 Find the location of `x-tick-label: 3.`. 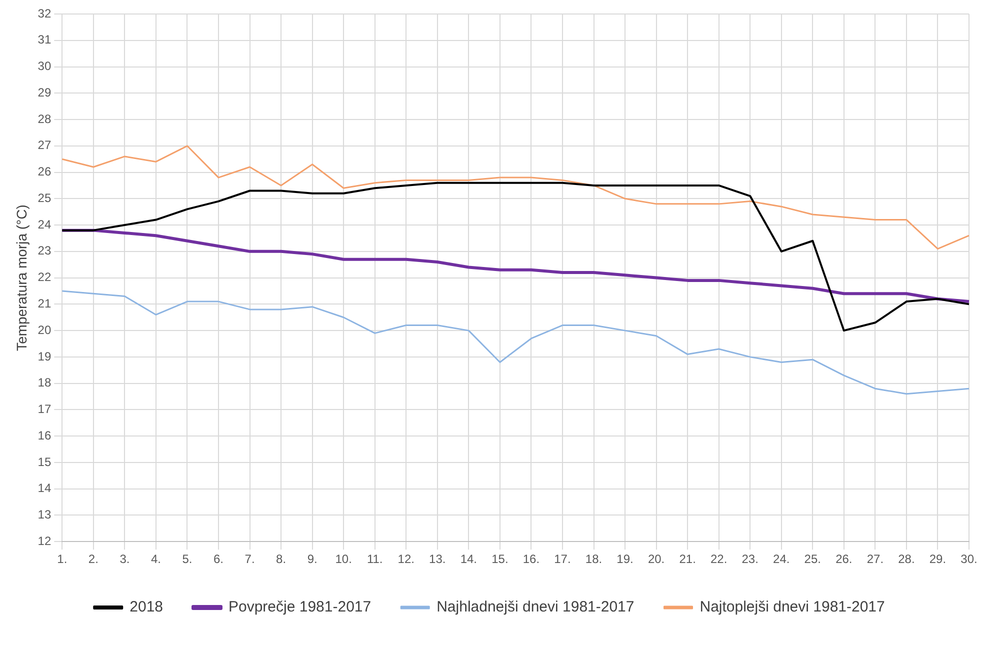

x-tick-label: 3. is located at coordinates (125, 559).